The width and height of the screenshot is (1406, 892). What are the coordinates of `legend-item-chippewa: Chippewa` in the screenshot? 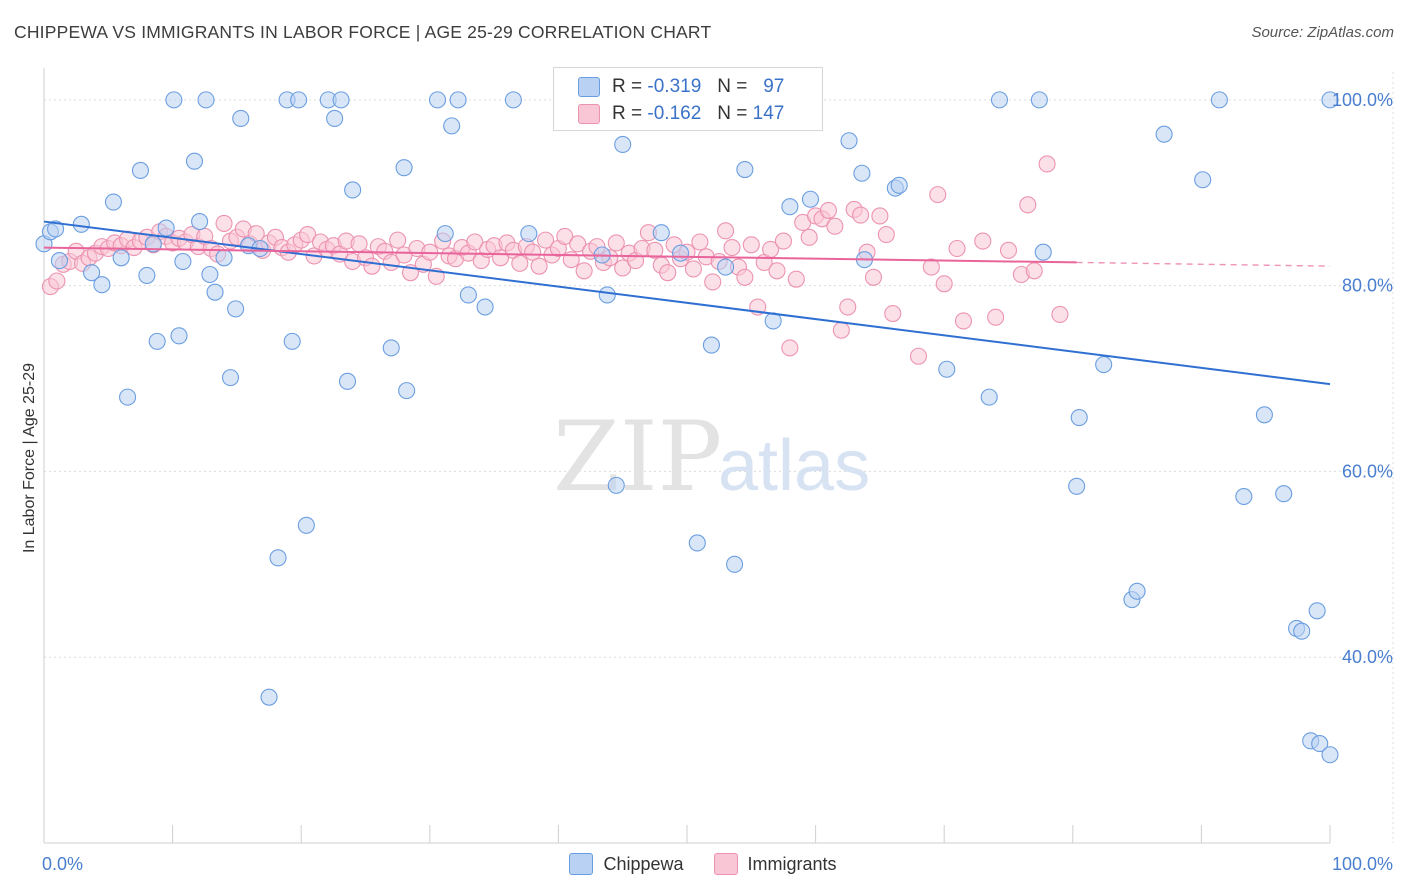 It's located at (626, 864).